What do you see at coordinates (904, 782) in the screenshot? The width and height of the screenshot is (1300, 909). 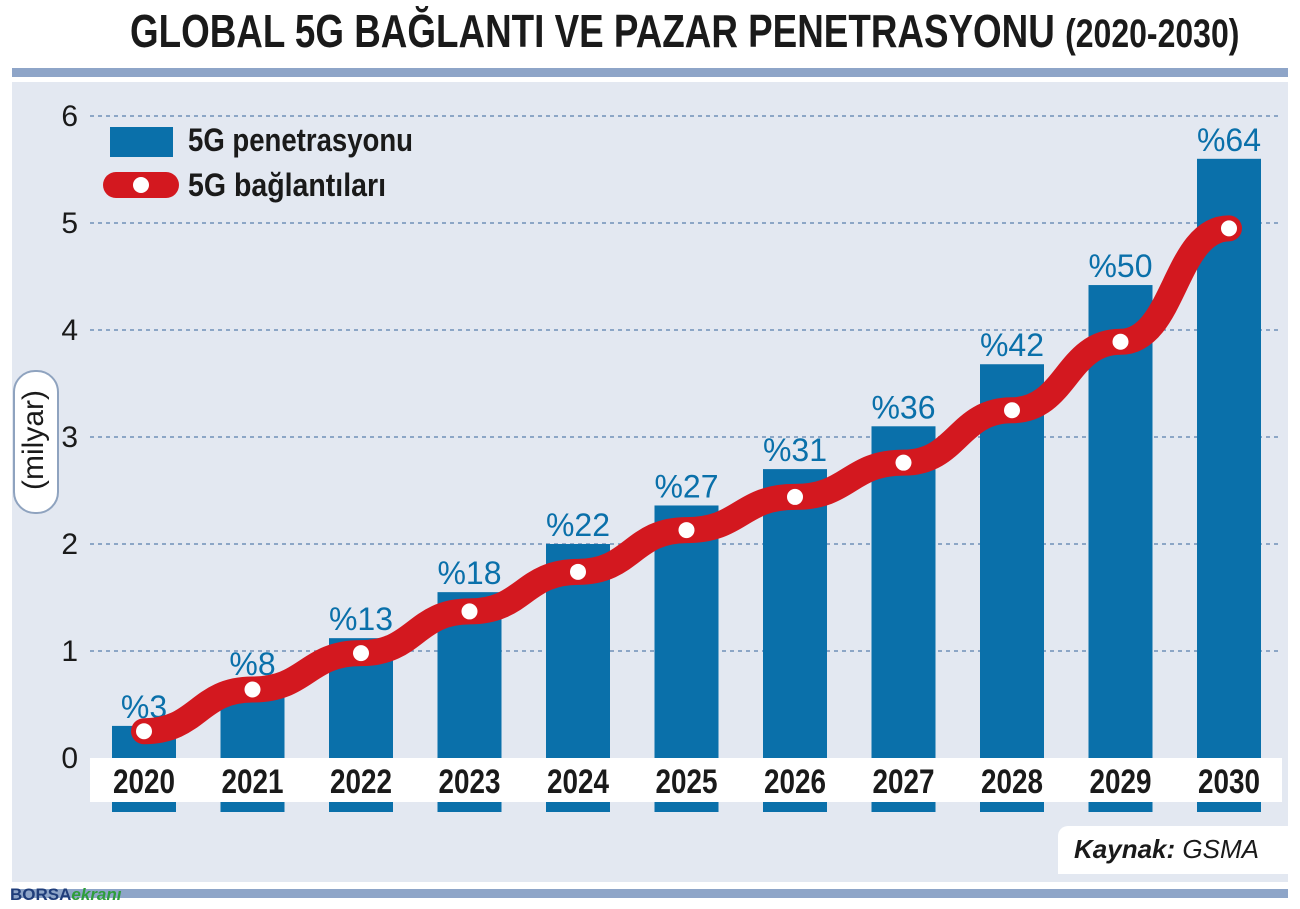 I see `x-tick-label: 2027` at bounding box center [904, 782].